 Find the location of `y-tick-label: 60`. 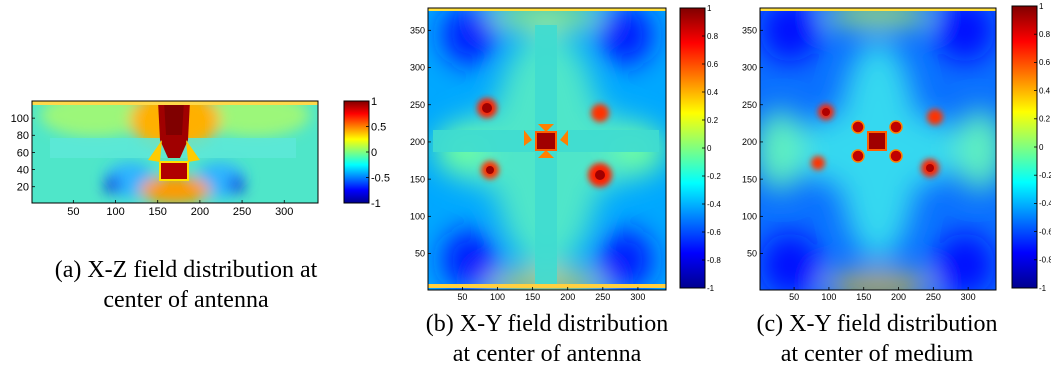

y-tick-label: 60 is located at coordinates (23, 153).